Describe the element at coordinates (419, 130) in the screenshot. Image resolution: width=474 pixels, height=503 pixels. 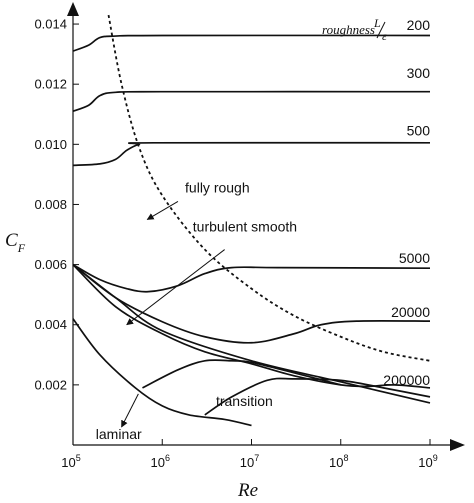
I see `series-label-500: 500` at that location.